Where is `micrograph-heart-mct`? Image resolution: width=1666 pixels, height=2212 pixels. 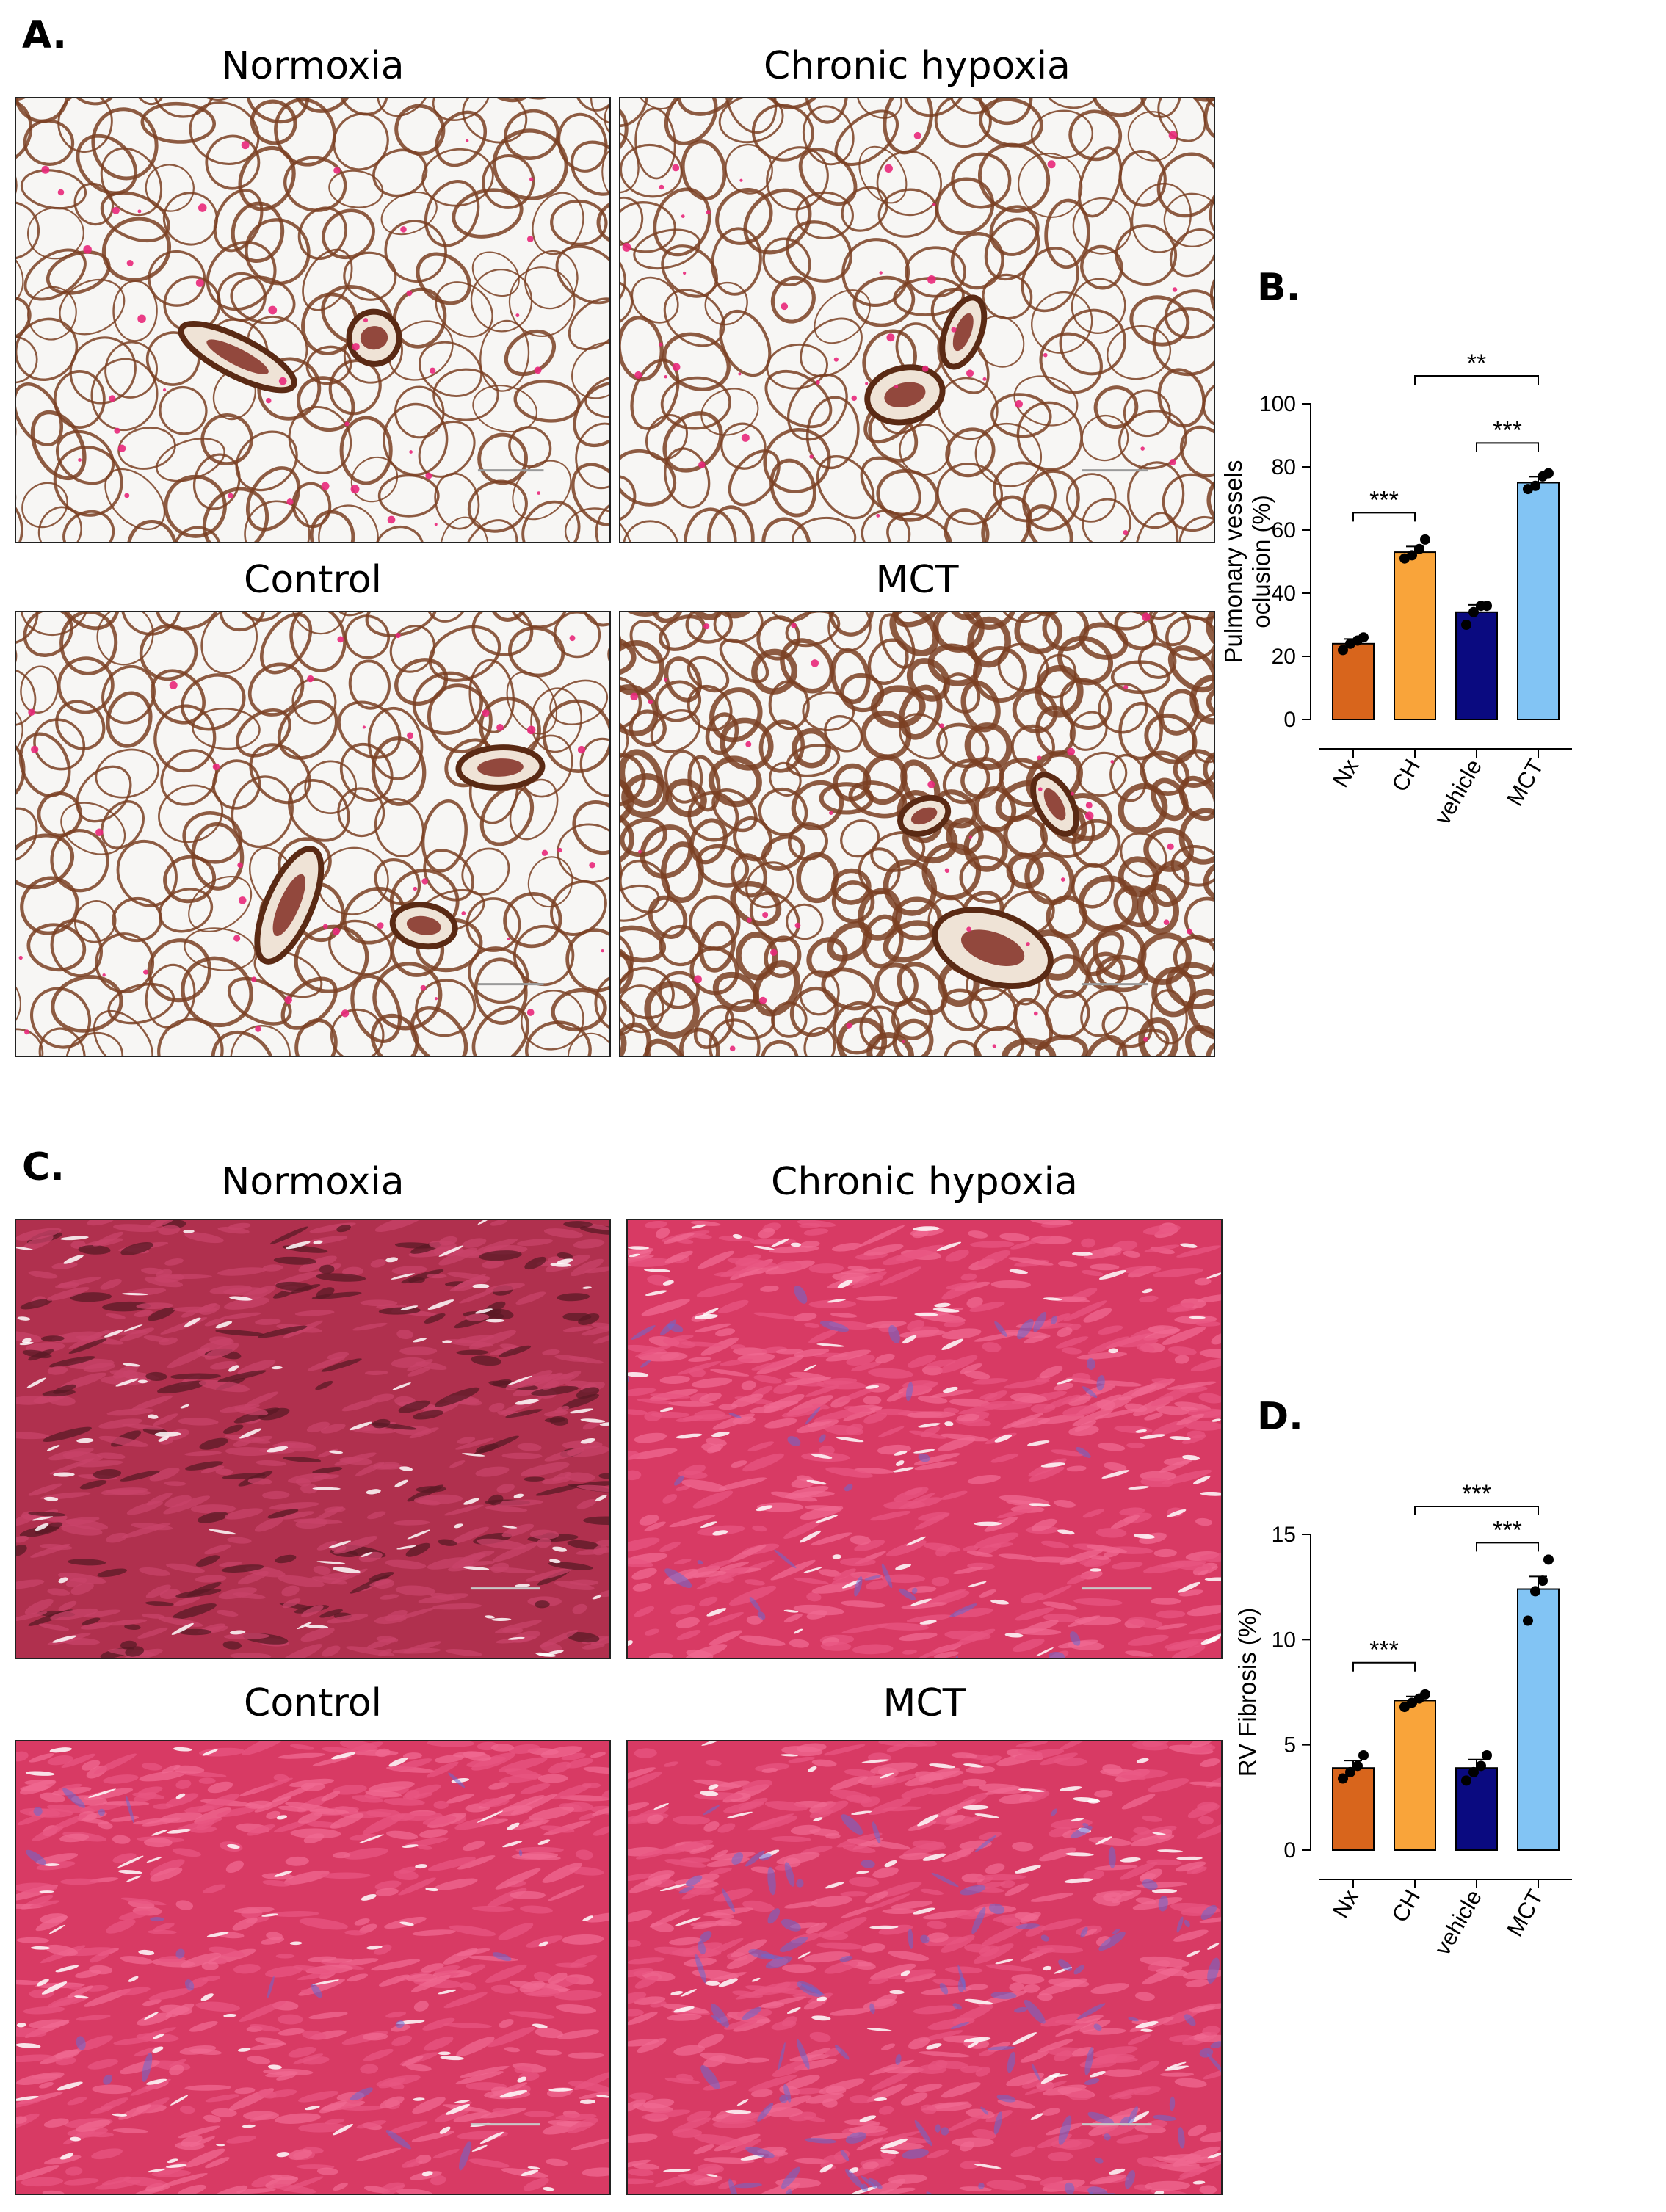 micrograph-heart-mct is located at coordinates (924, 1967).